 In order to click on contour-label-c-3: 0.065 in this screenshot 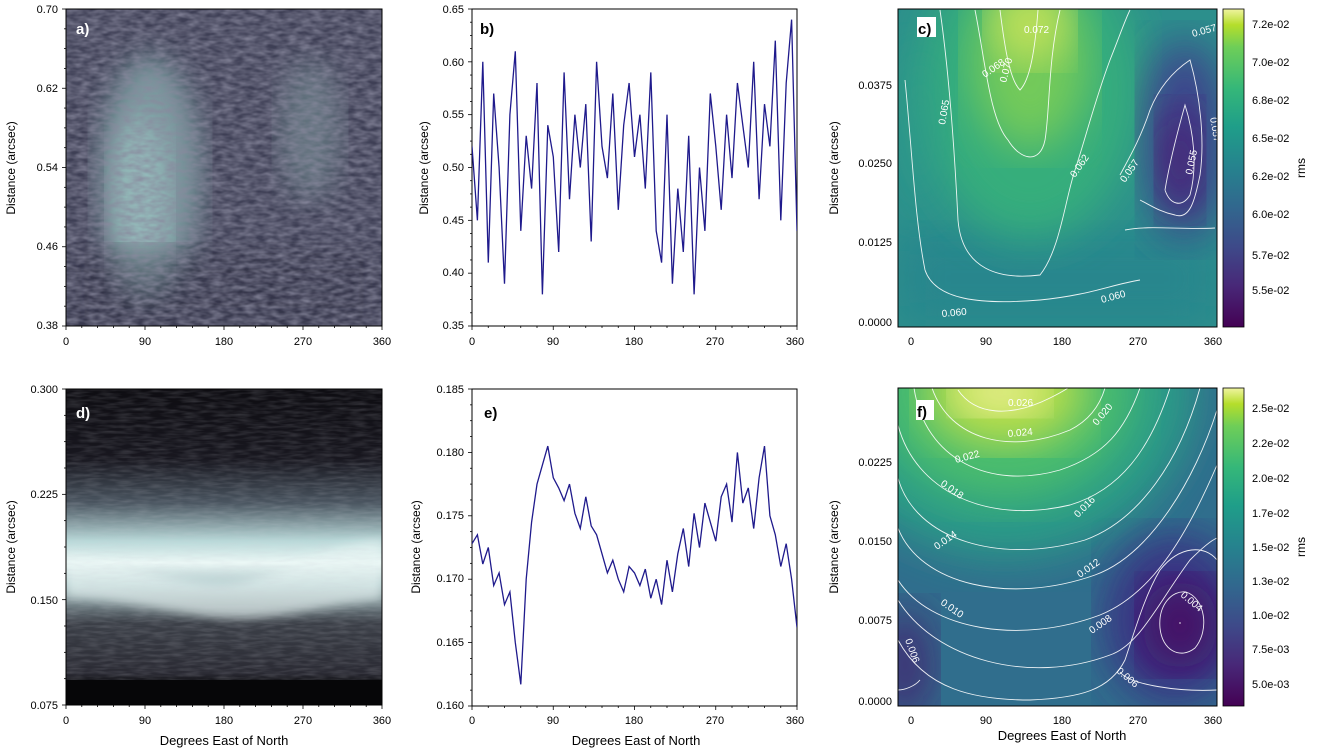, I will do `click(944, 112)`.